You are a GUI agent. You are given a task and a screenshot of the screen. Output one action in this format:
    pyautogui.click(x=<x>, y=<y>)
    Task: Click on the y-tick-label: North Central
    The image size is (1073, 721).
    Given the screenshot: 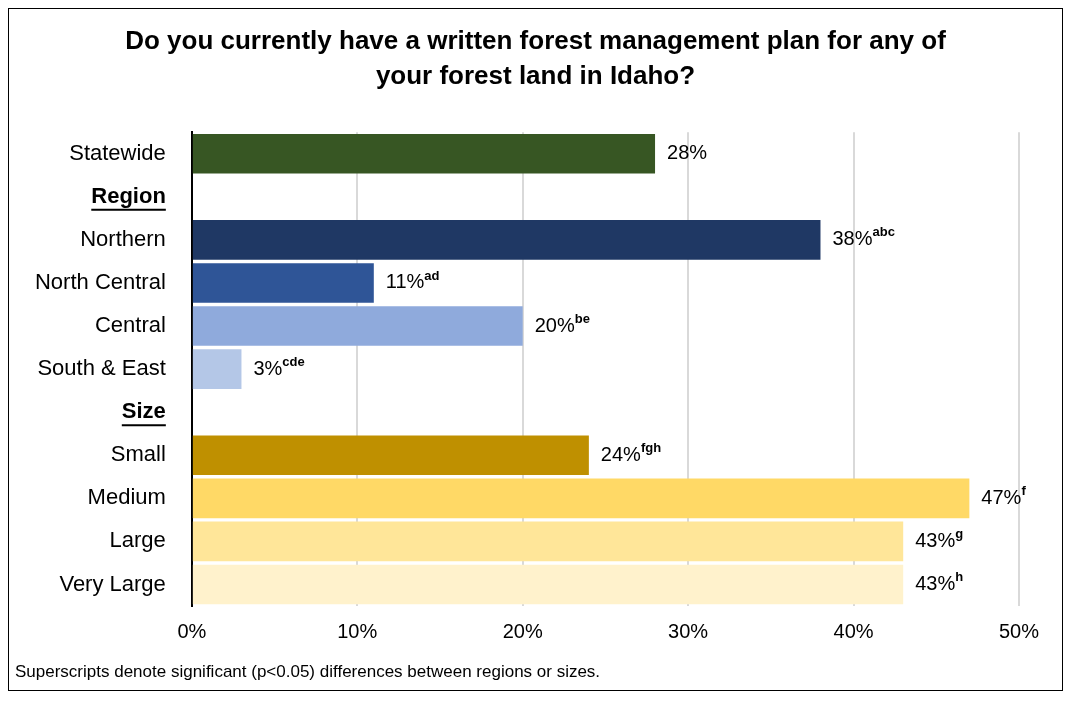 What is the action you would take?
    pyautogui.click(x=100, y=282)
    